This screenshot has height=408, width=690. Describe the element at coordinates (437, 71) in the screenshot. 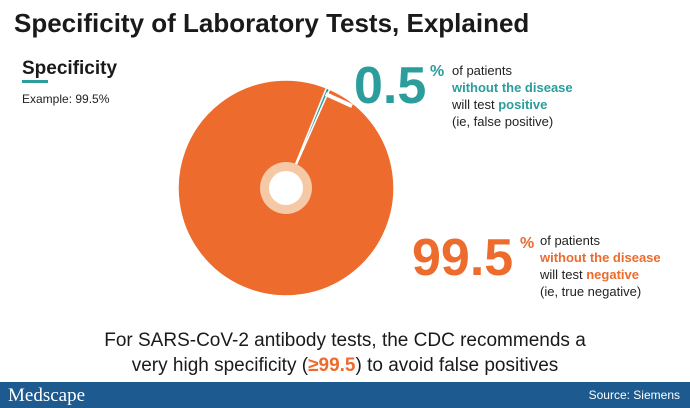

I see `positive-unit: %` at that location.